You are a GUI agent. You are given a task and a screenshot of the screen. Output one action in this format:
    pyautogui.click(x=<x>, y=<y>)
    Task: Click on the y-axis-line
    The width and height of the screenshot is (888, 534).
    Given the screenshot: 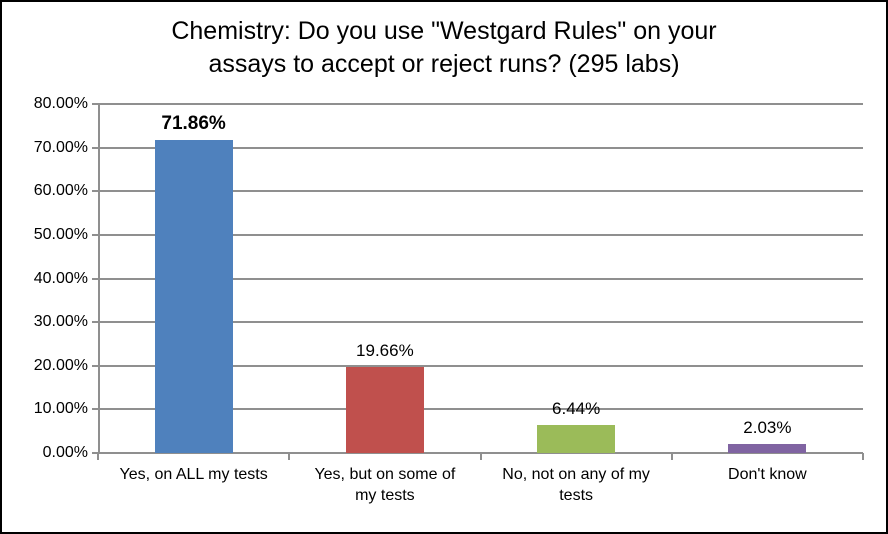 What is the action you would take?
    pyautogui.click(x=99, y=279)
    